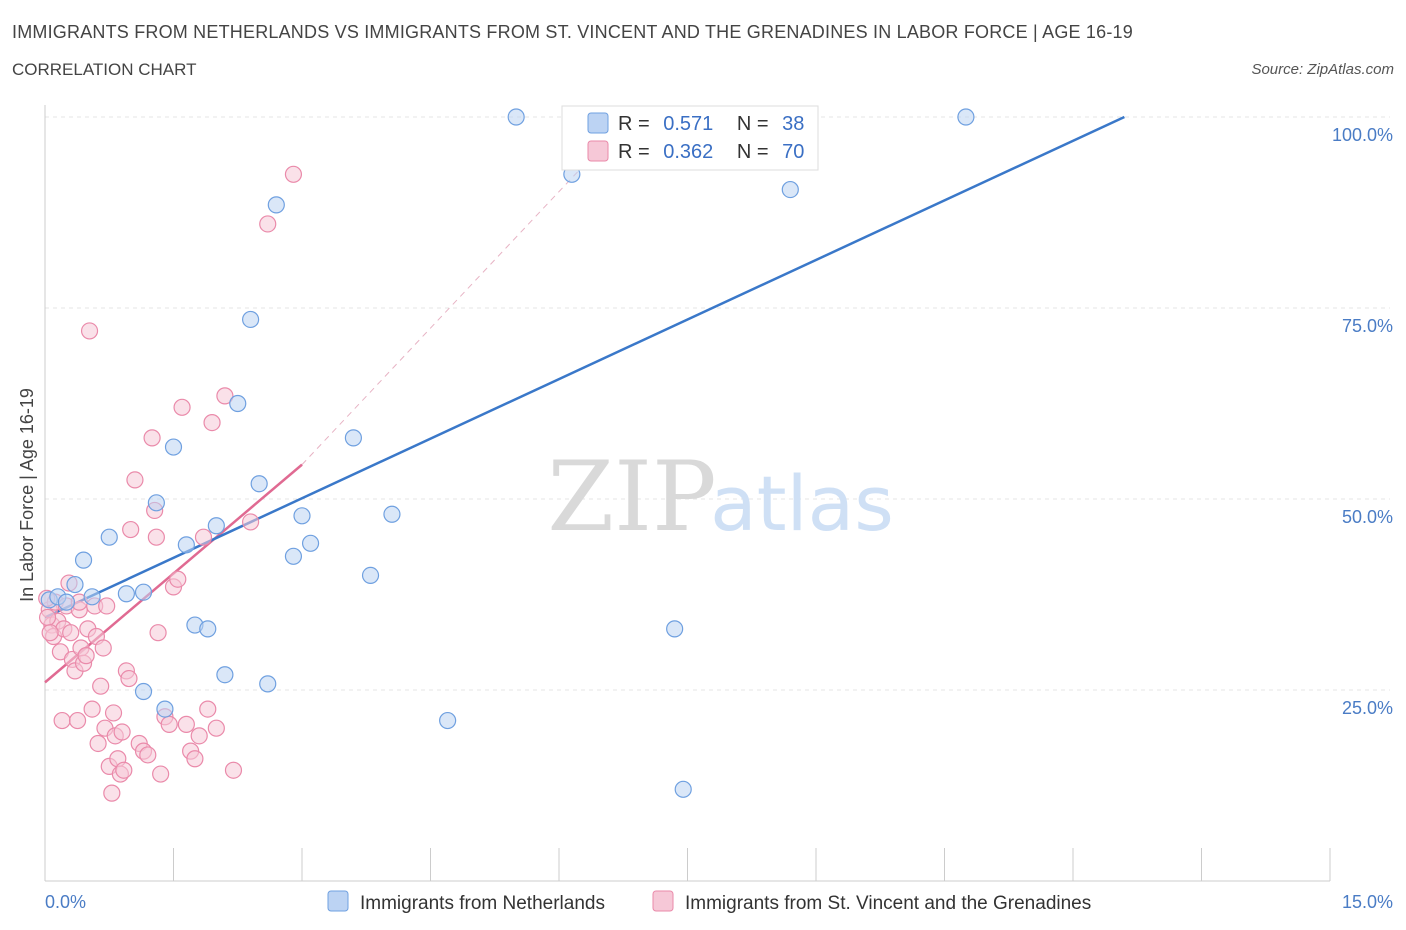 This screenshot has height=930, width=1406. Describe the element at coordinates (753, 124) in the screenshot. I see `legend-n-label-1: N =` at that location.